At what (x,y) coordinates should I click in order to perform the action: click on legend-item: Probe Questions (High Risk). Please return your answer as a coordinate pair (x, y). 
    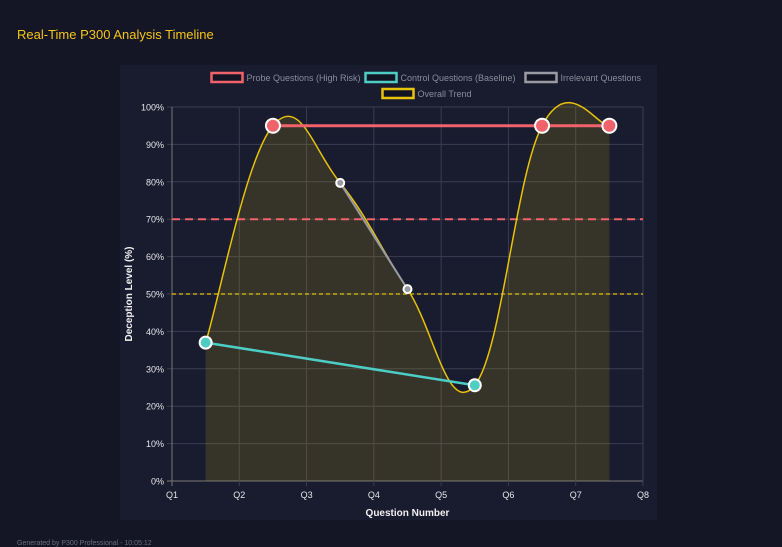
    Looking at the image, I should click on (285, 77).